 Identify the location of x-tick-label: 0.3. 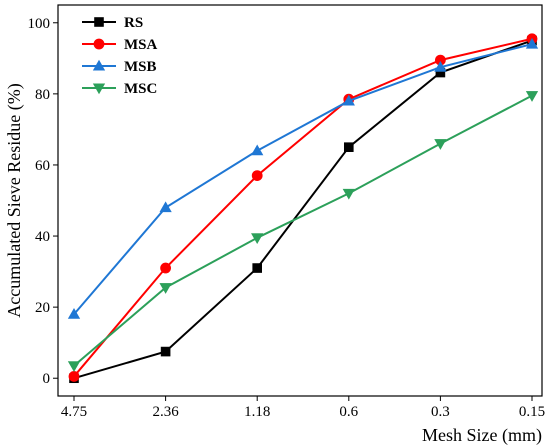
(440, 412).